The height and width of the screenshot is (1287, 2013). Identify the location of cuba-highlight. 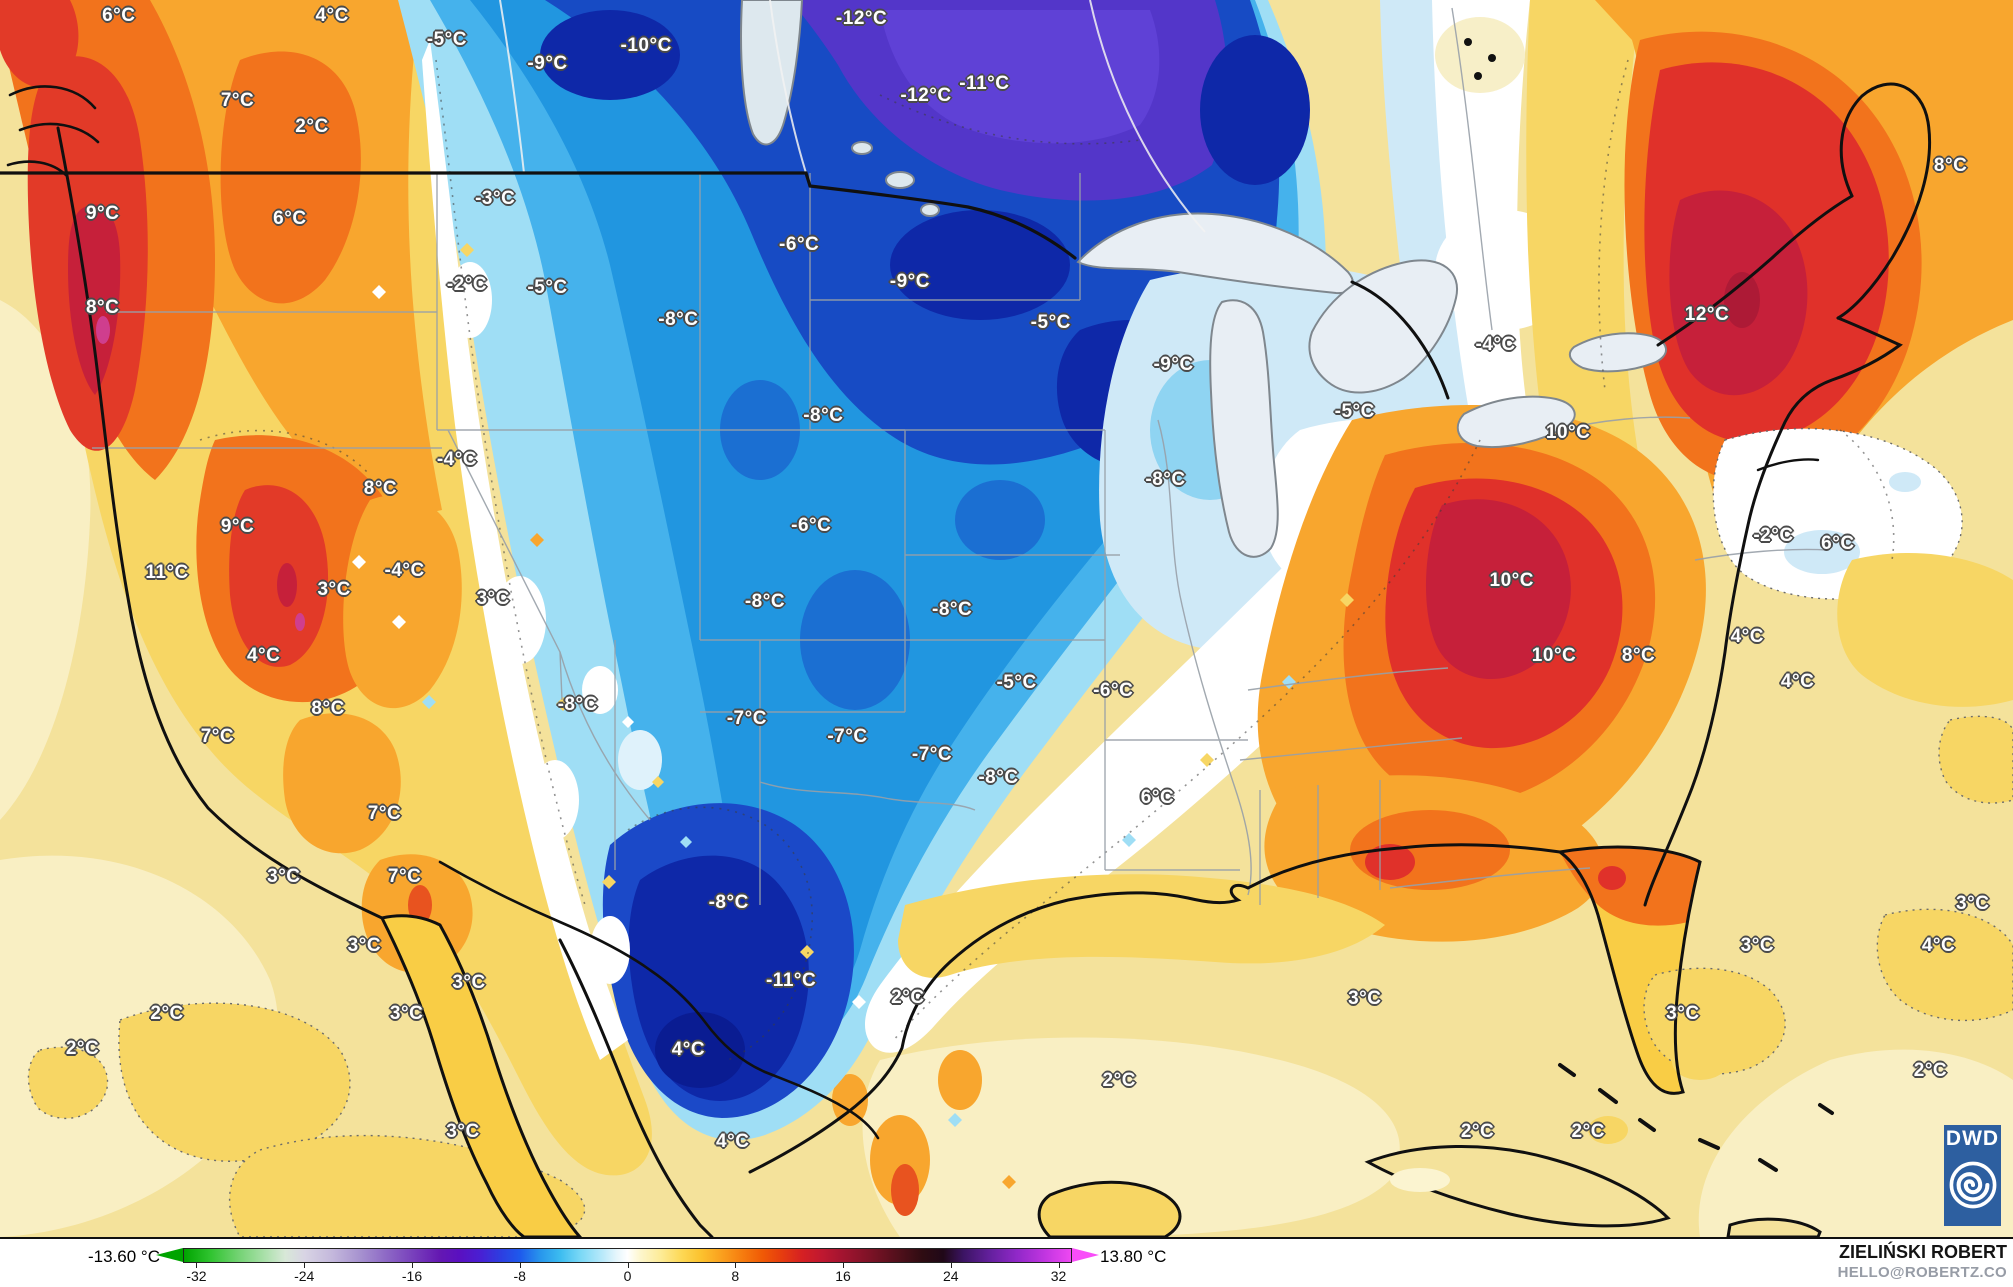
(1420, 1180).